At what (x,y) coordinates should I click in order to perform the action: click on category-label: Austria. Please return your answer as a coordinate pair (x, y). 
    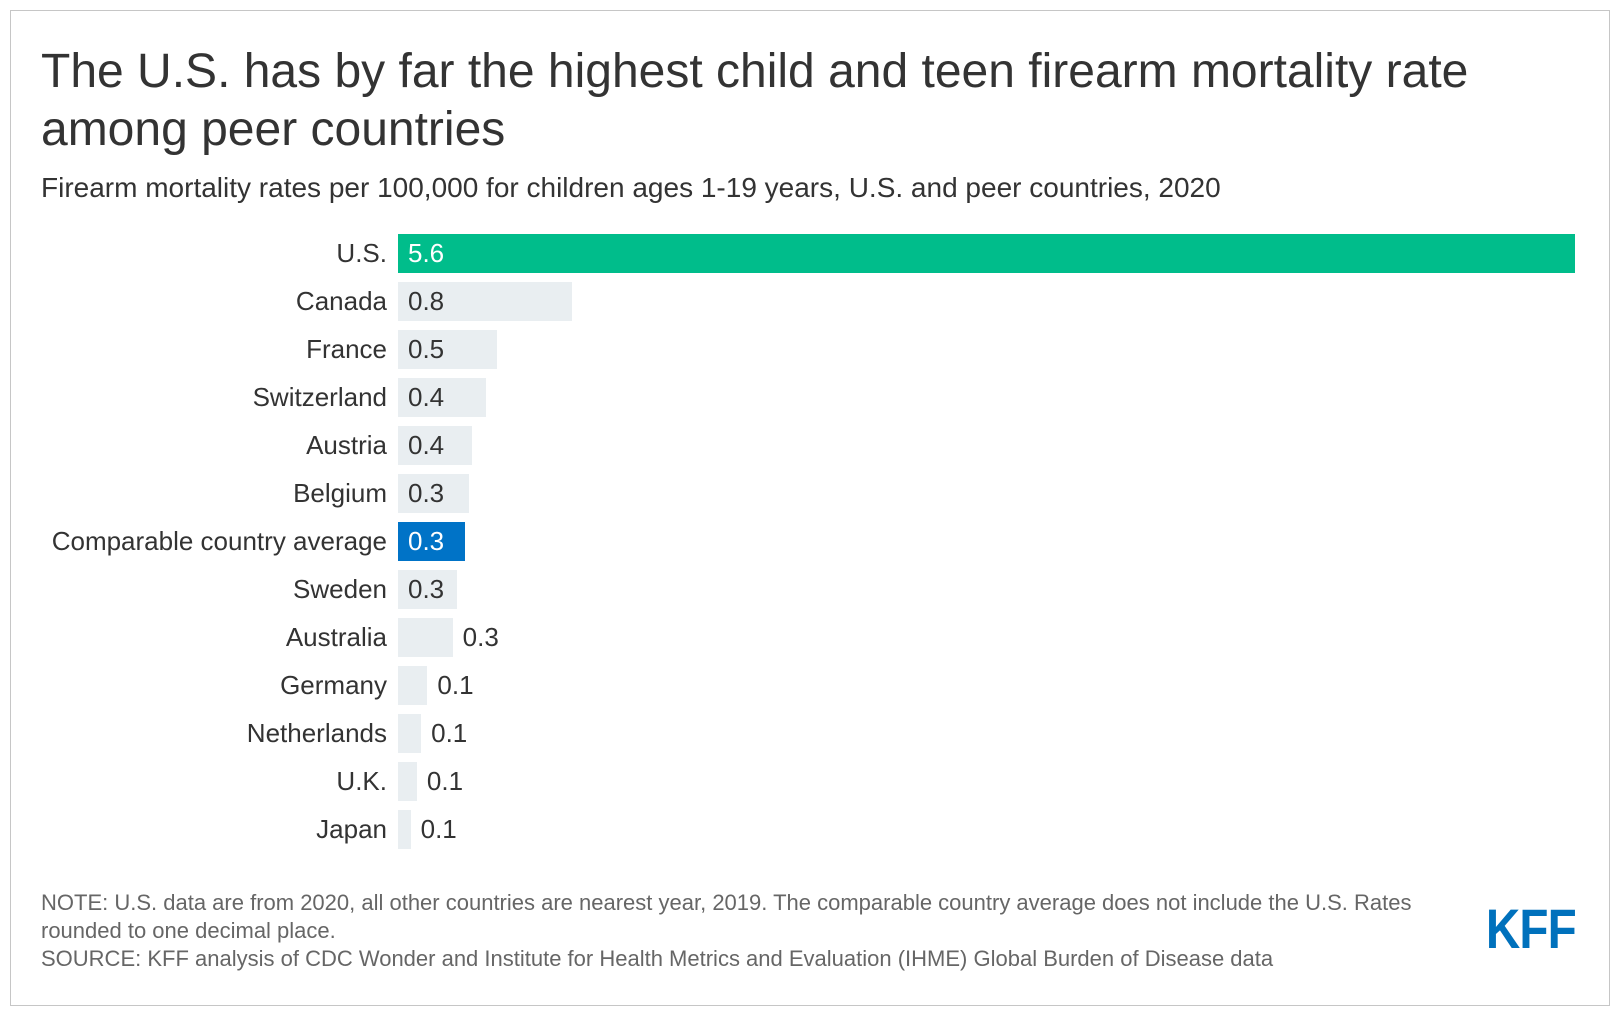
    Looking at the image, I should click on (346, 444).